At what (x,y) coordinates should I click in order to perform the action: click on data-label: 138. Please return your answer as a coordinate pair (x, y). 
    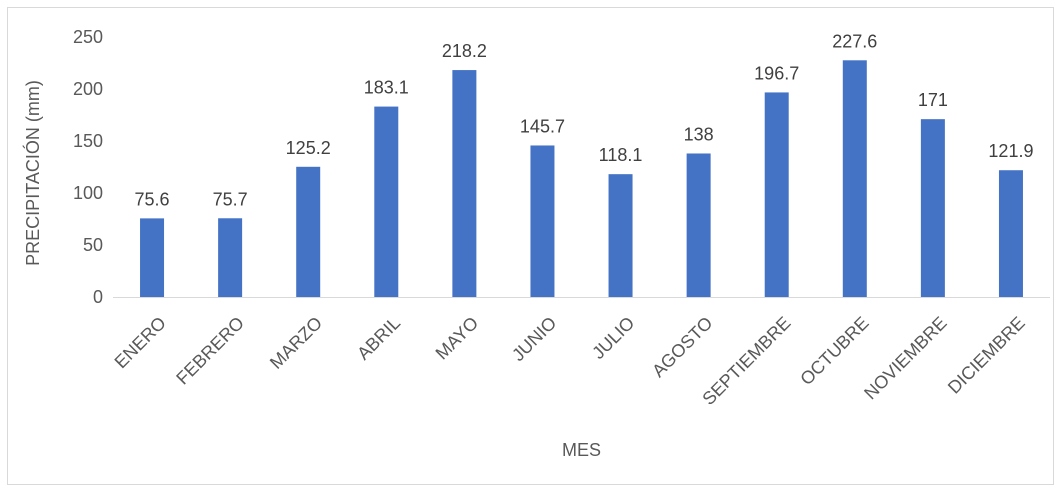
    Looking at the image, I should click on (699, 134).